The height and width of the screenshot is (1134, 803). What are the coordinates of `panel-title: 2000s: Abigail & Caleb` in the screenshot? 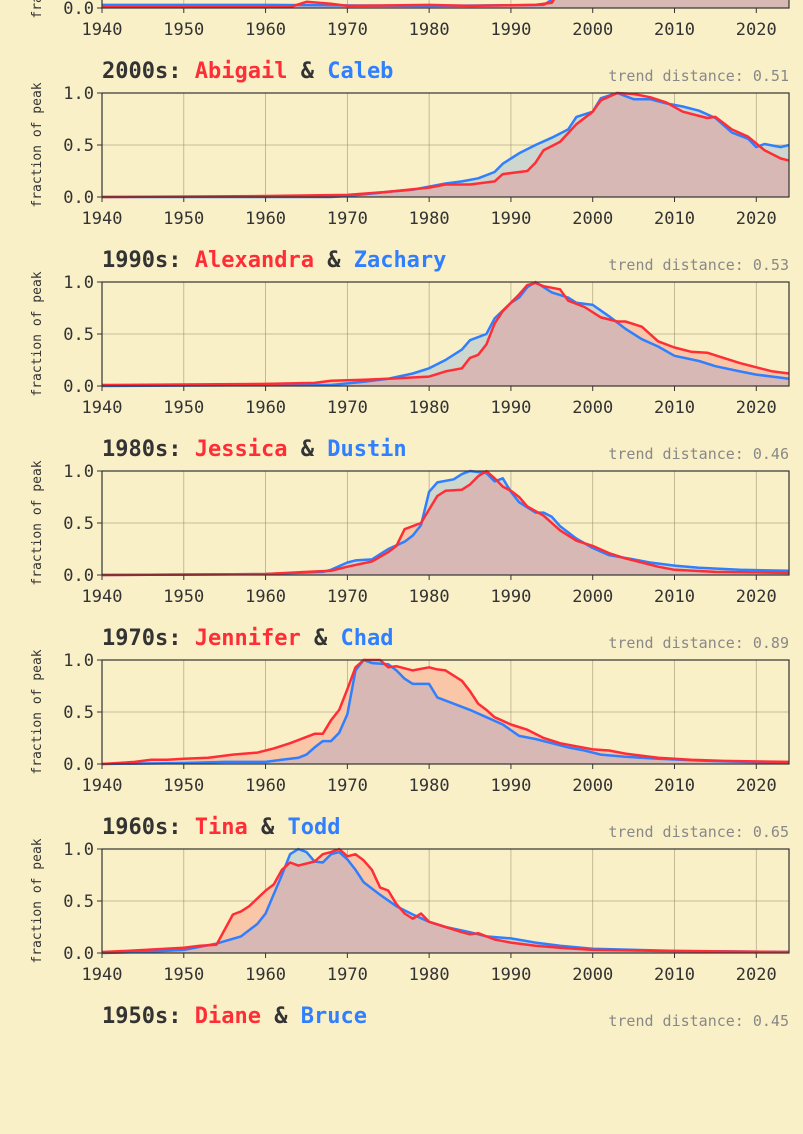 It's located at (247, 71).